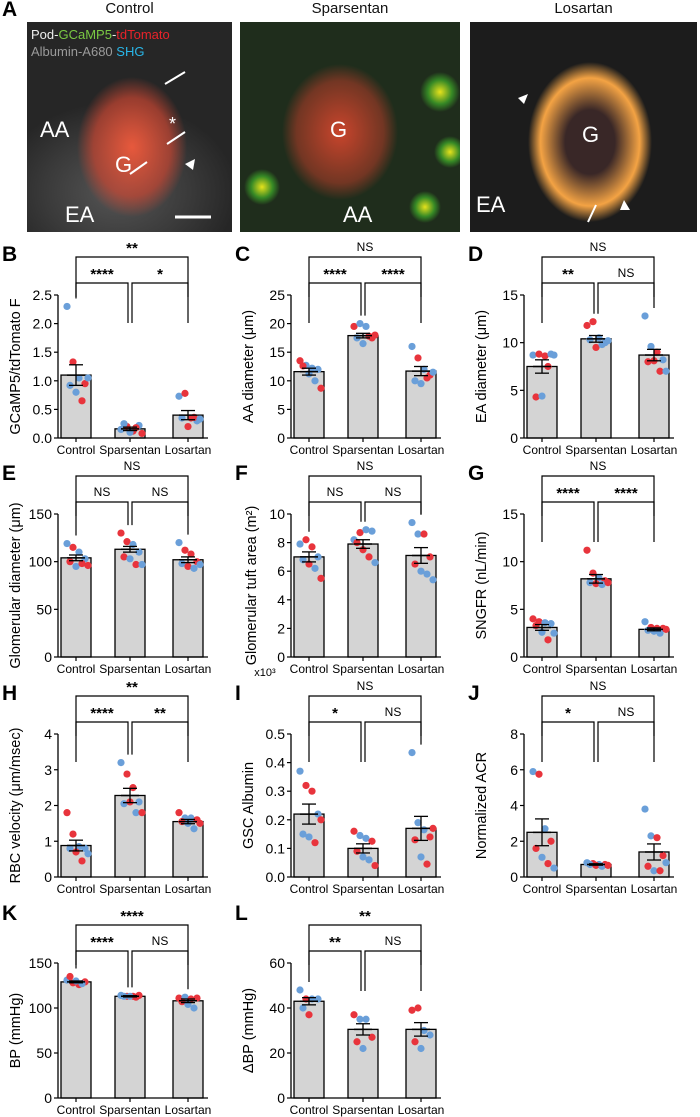 The height and width of the screenshot is (1117, 700). I want to click on arrow-icon, so click(175, 78).